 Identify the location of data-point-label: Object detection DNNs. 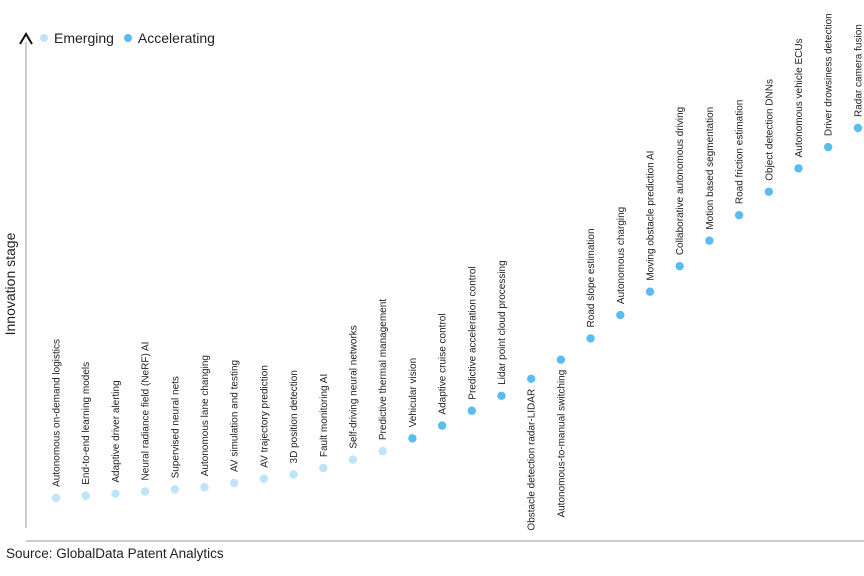
(769, 130).